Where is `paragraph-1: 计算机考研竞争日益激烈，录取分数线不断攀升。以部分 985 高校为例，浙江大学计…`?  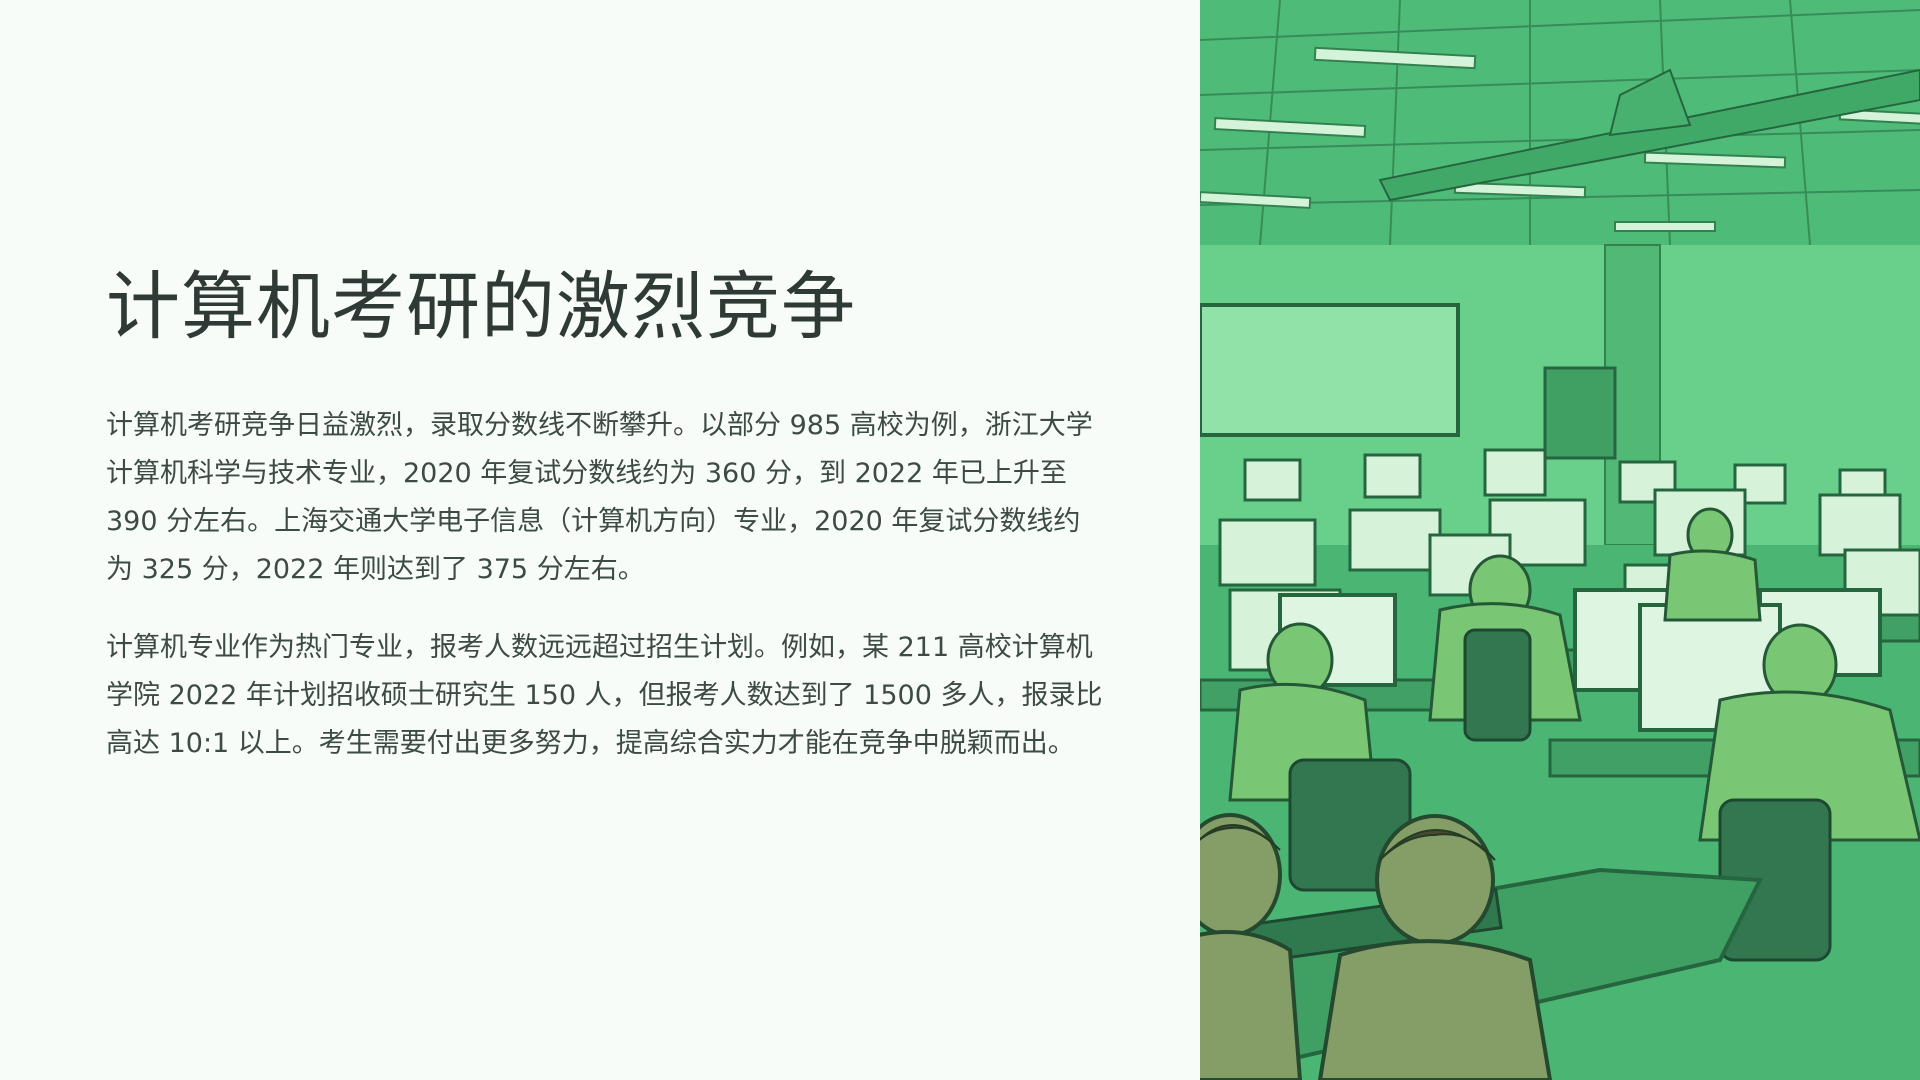
paragraph-1: 计算机考研竞争日益激烈，录取分数线不断攀升。以部分 985 高校为例，浙江大学计… is located at coordinates (599, 497).